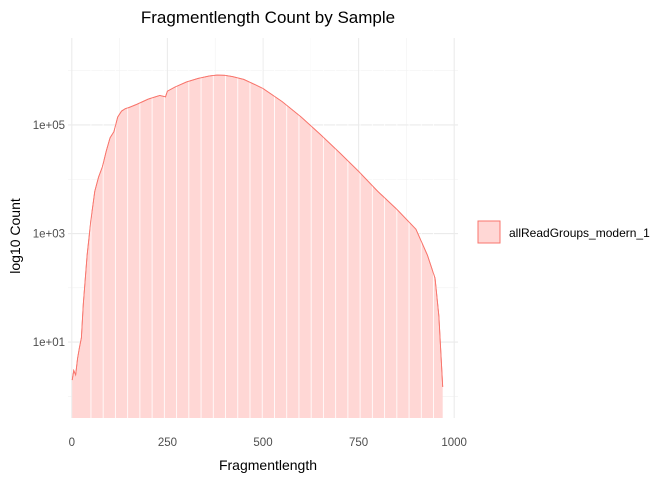 Image resolution: width=672 pixels, height=480 pixels. I want to click on y-tick-label: 1e+05, so click(49, 126).